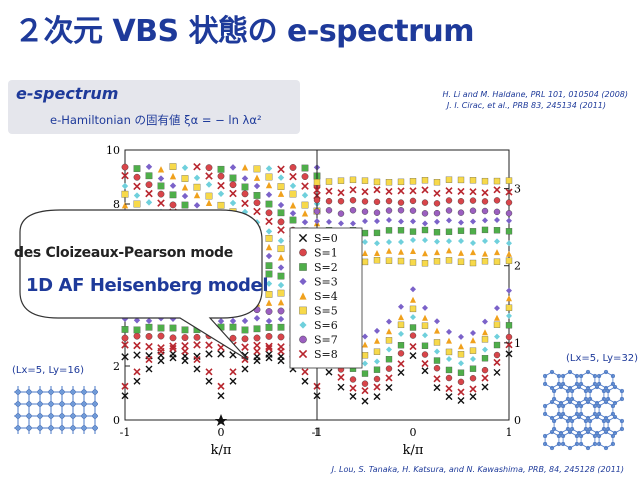 The image size is (638, 479). I want to click on y-tick-label-left: 10, so click(113, 150).